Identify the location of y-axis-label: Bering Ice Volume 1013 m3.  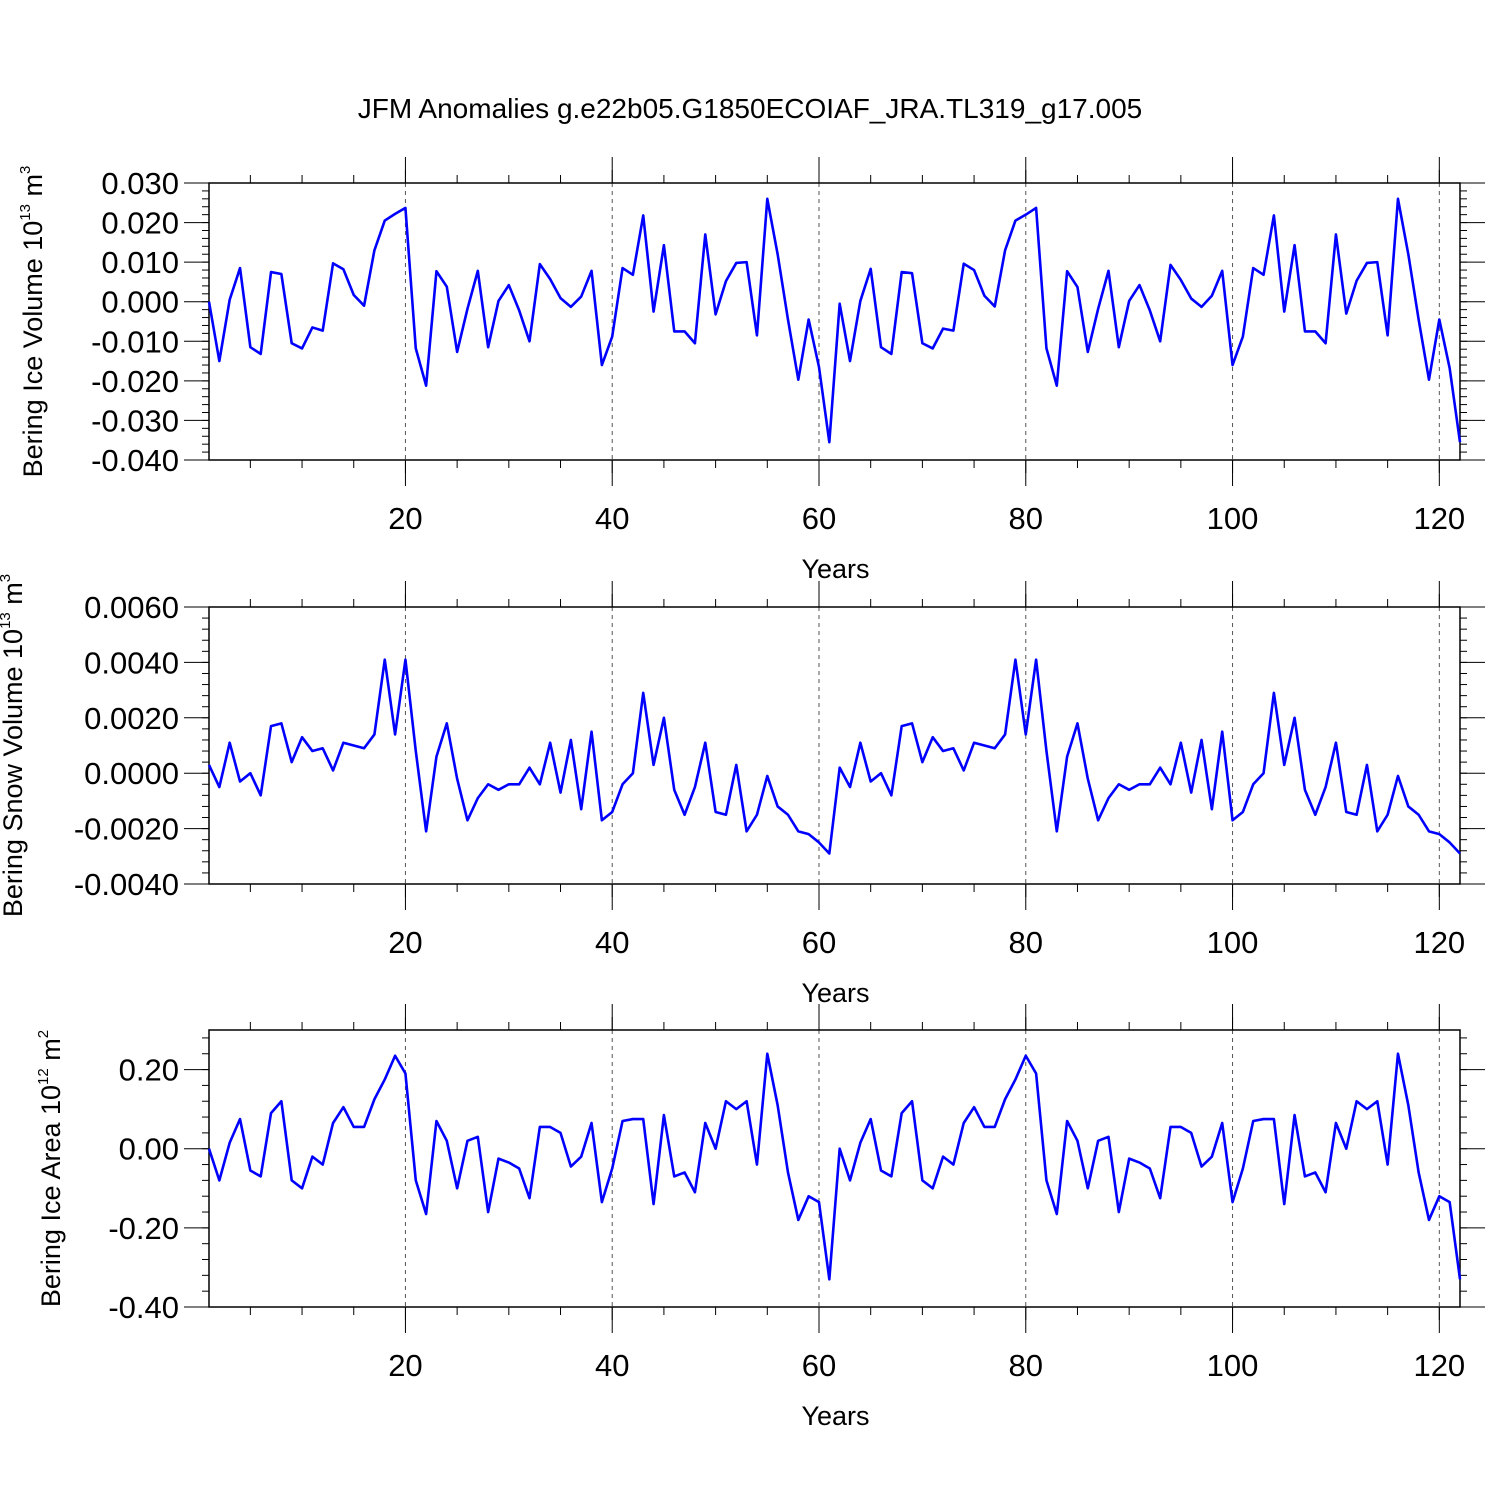
(32, 322).